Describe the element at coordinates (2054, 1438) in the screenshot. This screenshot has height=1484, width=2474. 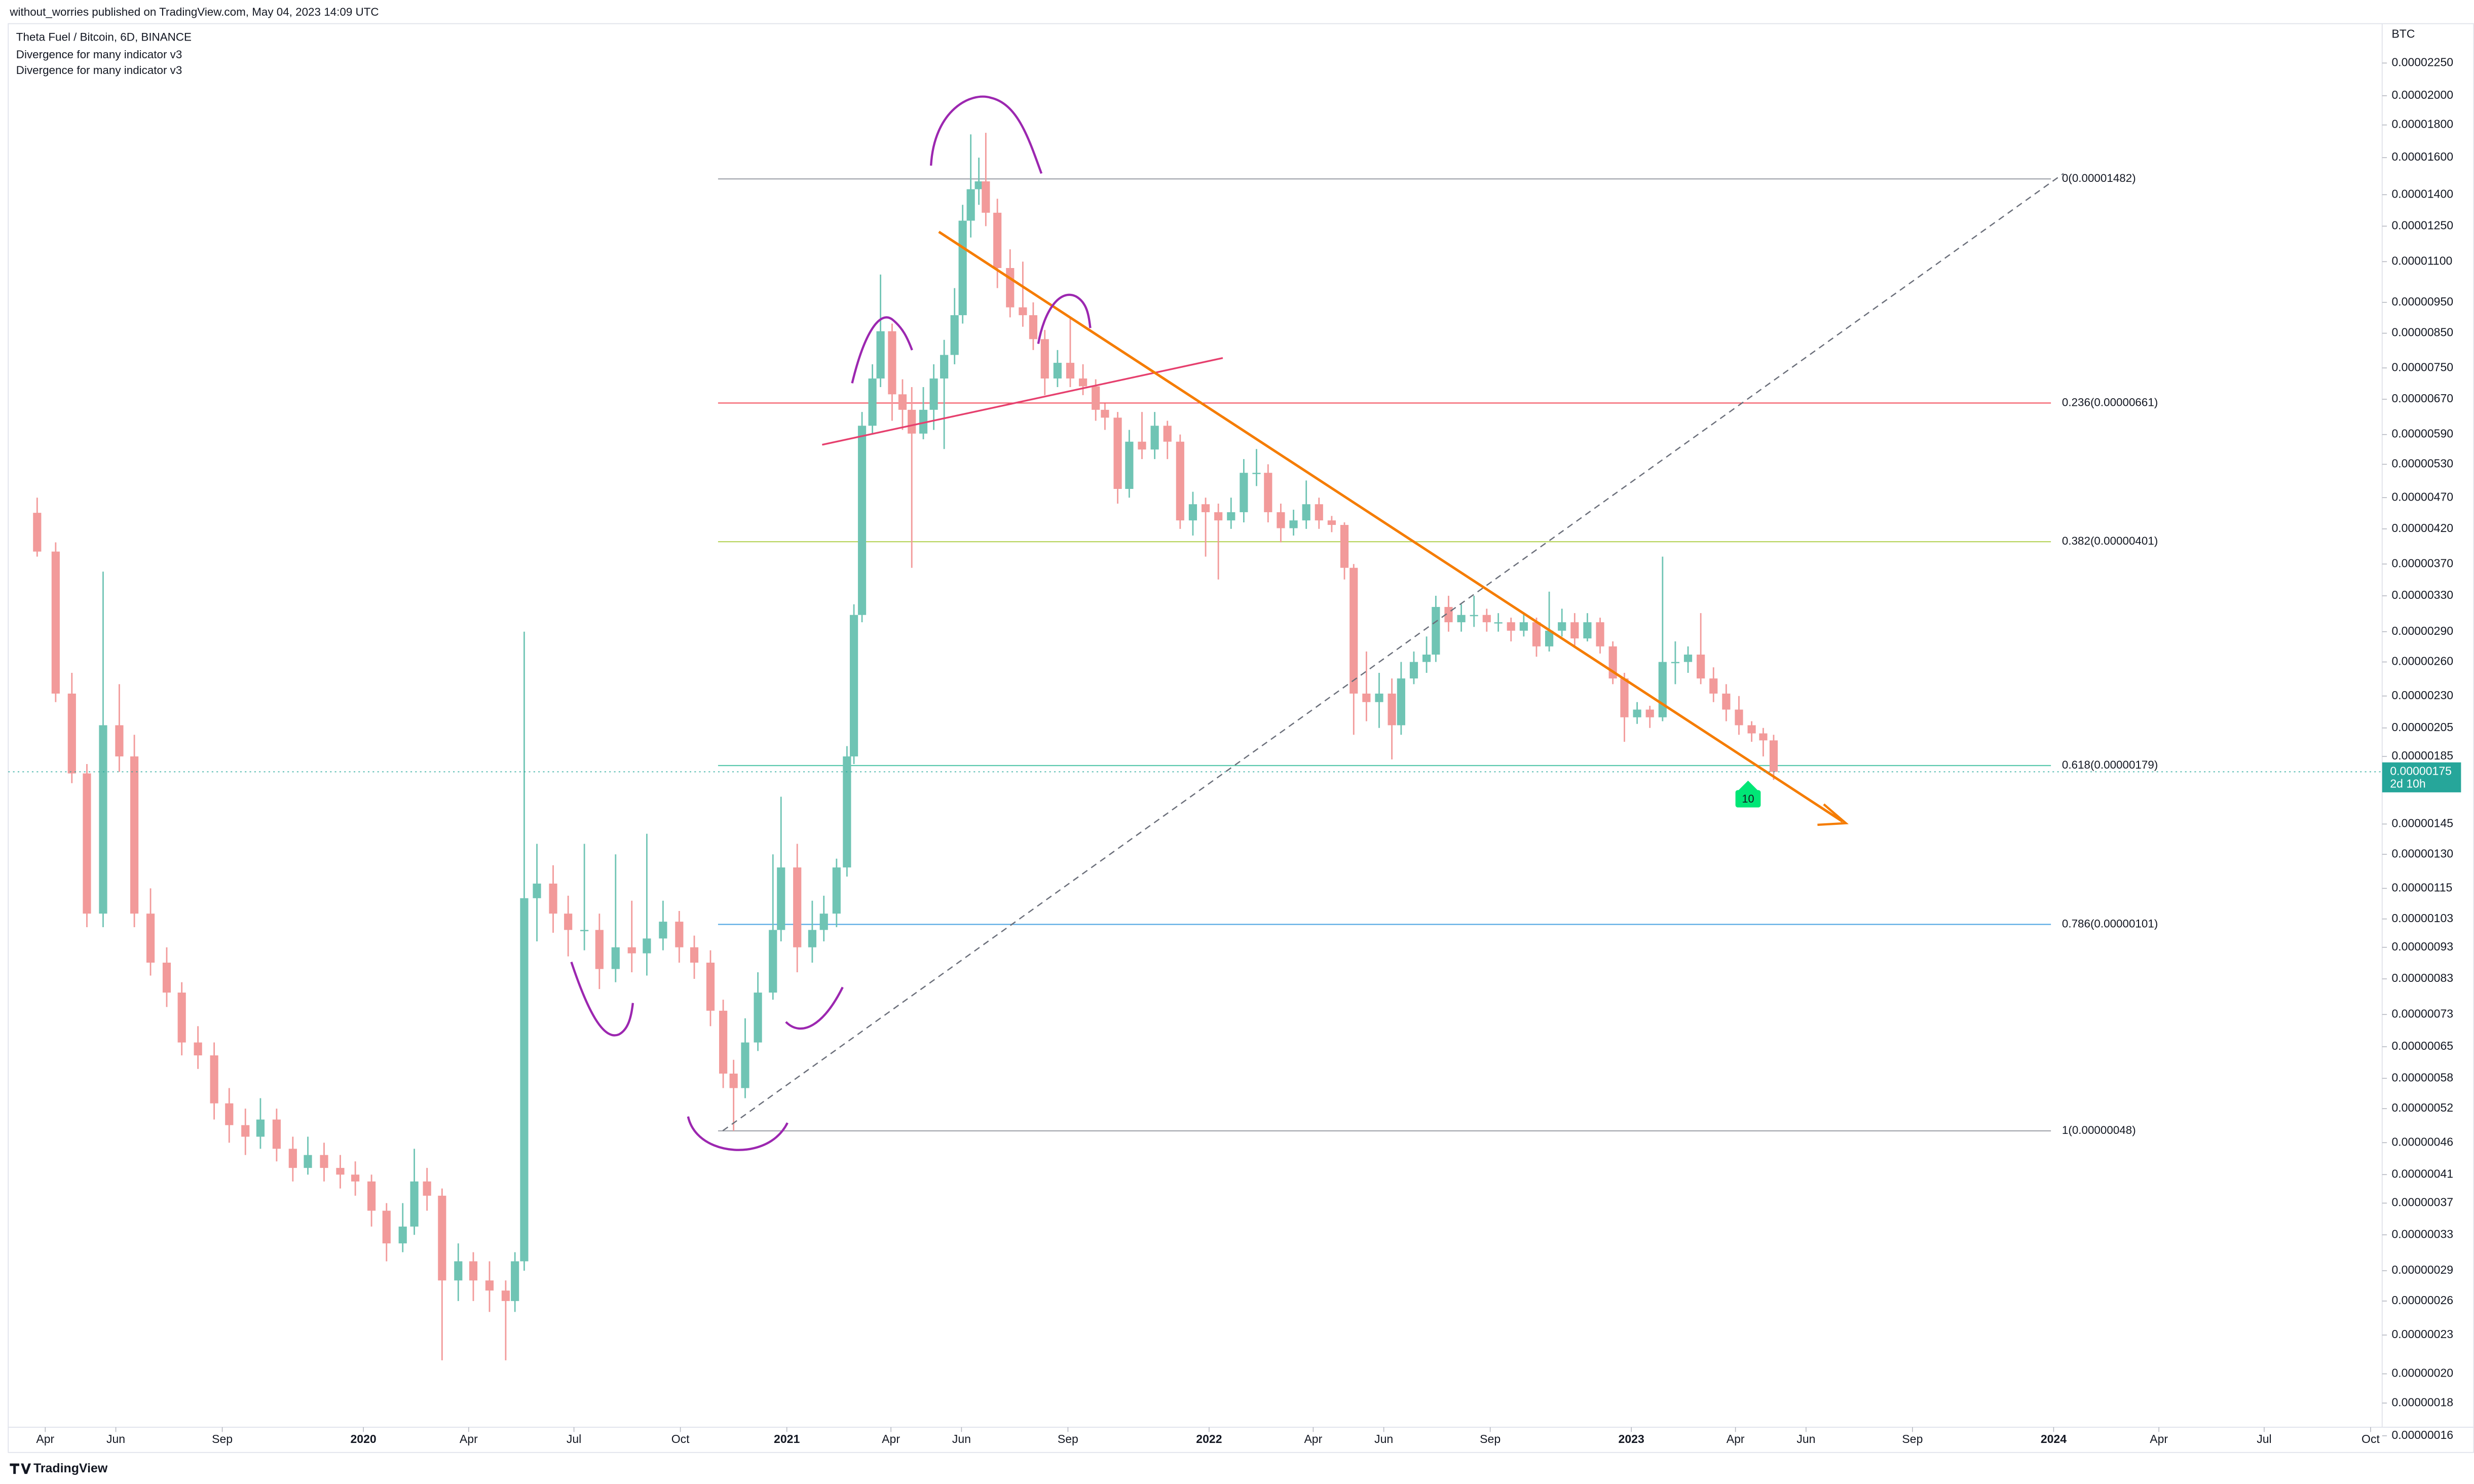
I see `x-tick-label: 2024` at that location.